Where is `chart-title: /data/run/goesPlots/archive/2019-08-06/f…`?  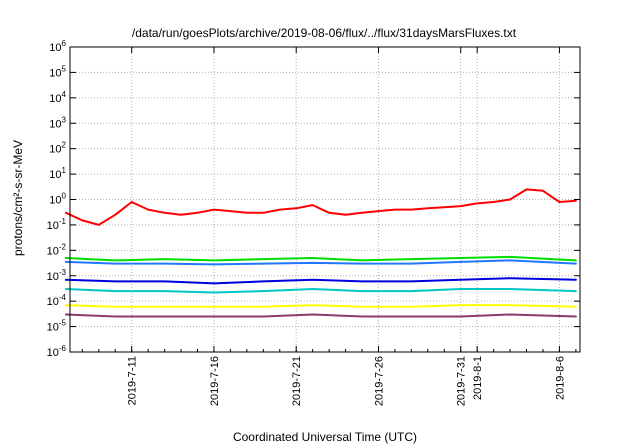 chart-title: /data/run/goesPlots/archive/2019-08-06/f… is located at coordinates (324, 33).